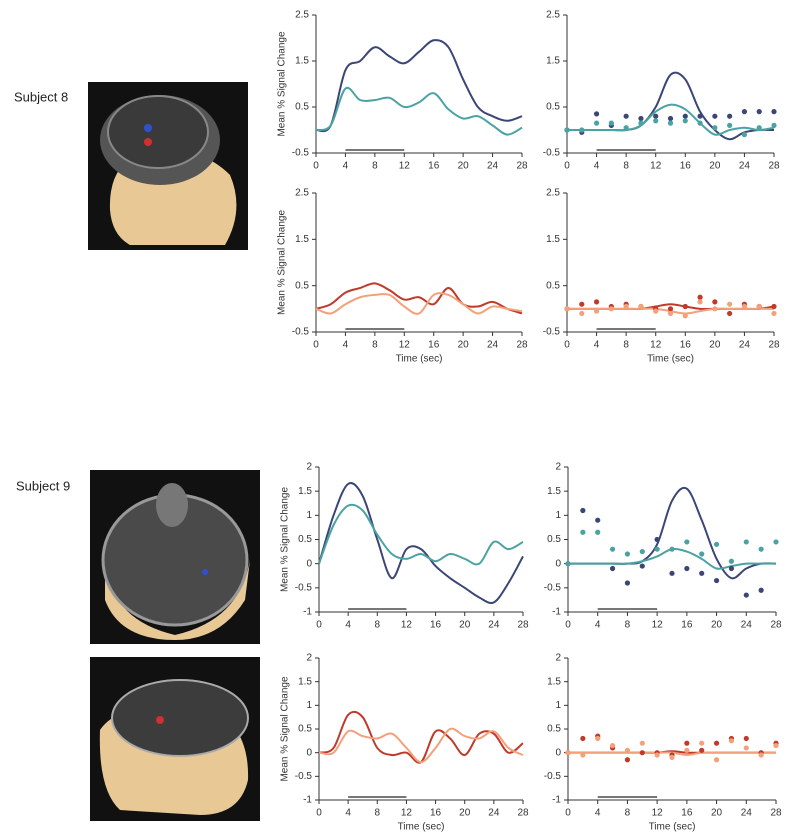 The width and height of the screenshot is (800, 834). I want to click on chart: -0.5 0.5 1.5 2.5 0 4 8 12 16 20 24 28 Time (sec), so click(661, 276).